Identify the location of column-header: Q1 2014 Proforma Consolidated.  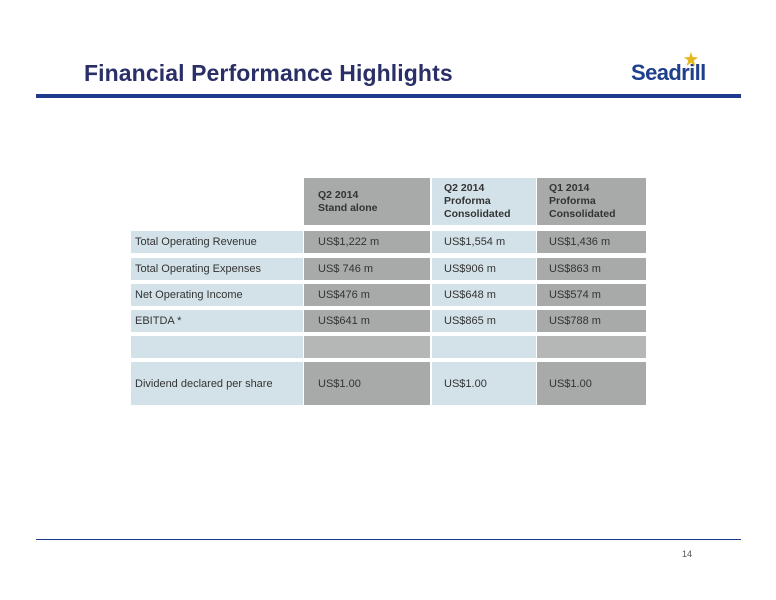
(591, 201).